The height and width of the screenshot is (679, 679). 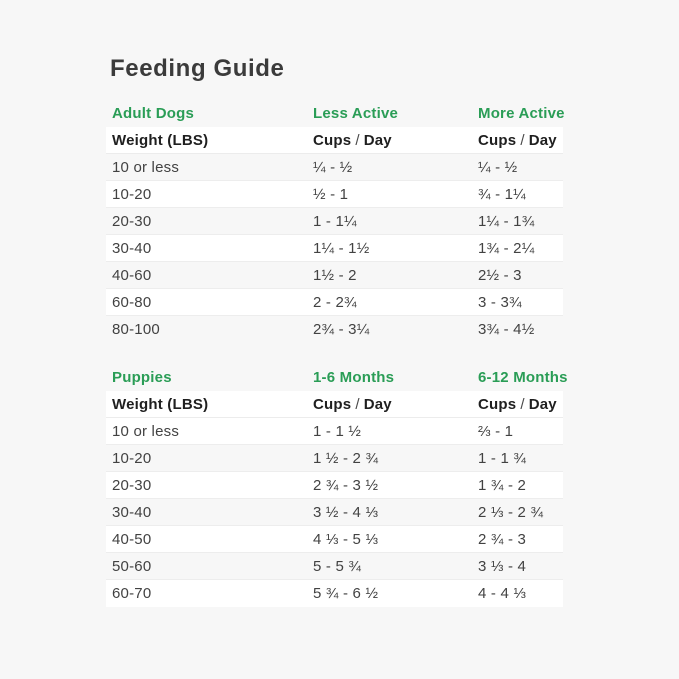 What do you see at coordinates (136, 329) in the screenshot?
I see `weight-cell: 80-100` at bounding box center [136, 329].